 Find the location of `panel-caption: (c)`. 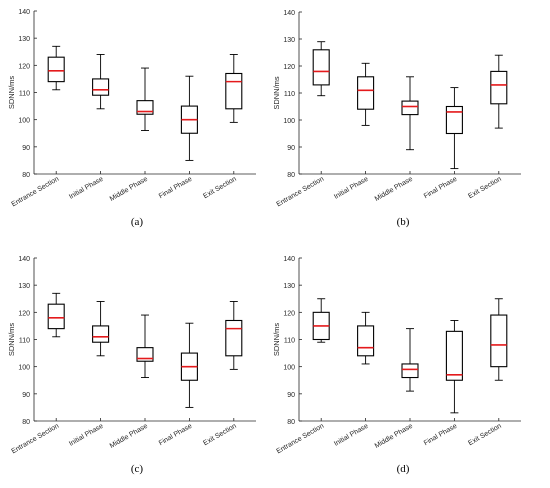

panel-caption: (c) is located at coordinates (137, 469).